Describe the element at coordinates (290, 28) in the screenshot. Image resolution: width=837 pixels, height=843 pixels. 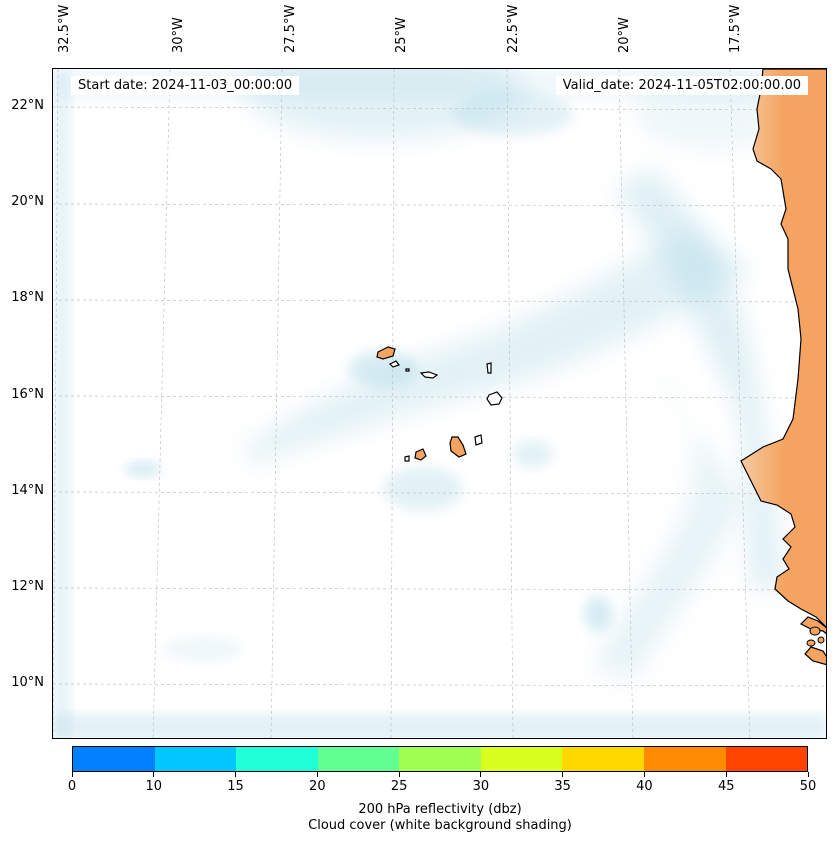
I see `lon-label-27-5w: 27.5°W` at that location.